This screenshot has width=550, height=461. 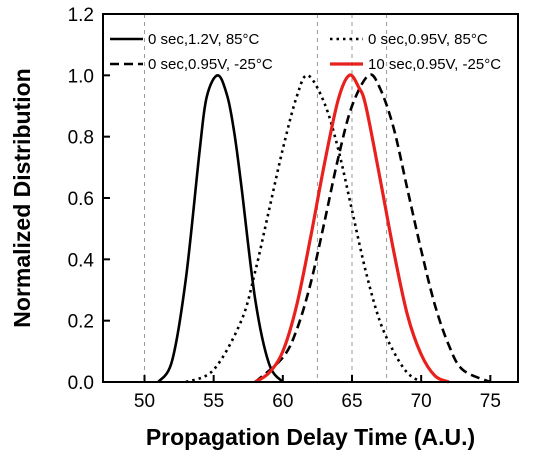 I want to click on y-axis-label: Normalized Distribution, so click(x=22, y=197).